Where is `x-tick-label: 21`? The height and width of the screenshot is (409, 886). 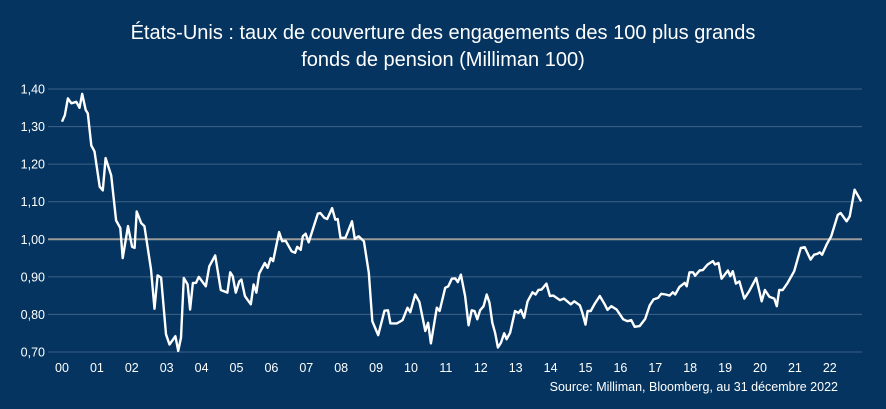 x-tick-label: 21 is located at coordinates (795, 368).